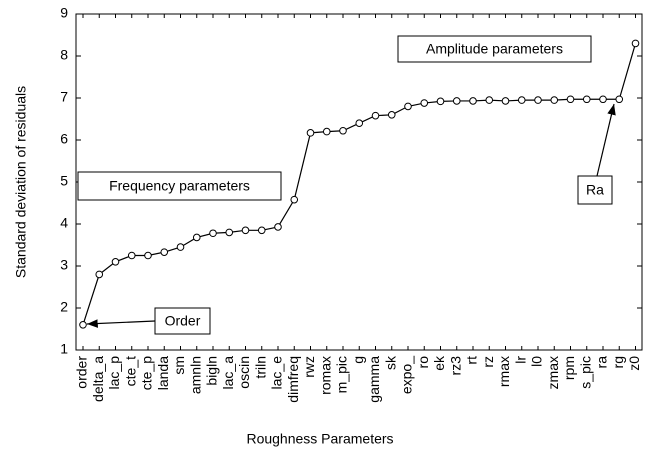 The height and width of the screenshot is (455, 650). I want to click on x-tick-label: triln, so click(260, 367).